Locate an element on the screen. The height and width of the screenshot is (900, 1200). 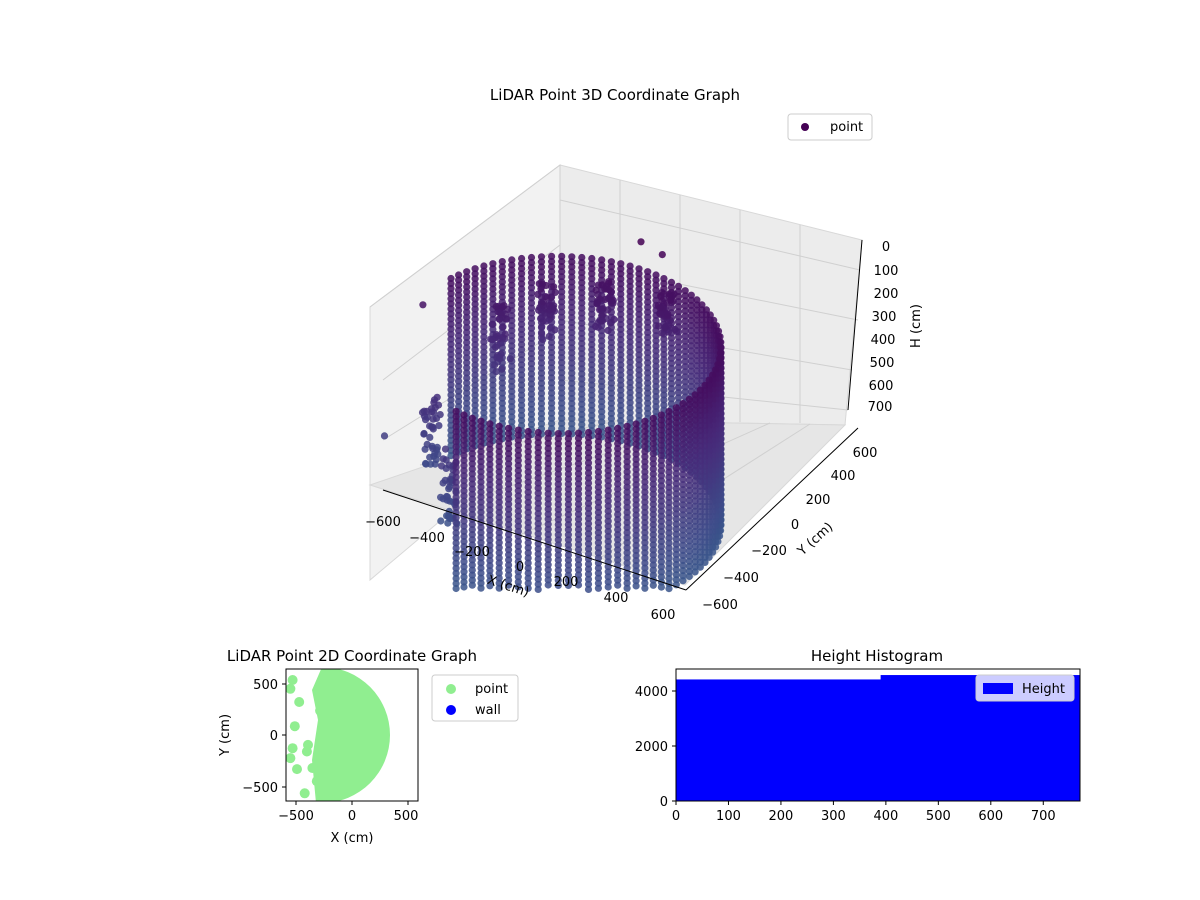
y-axis-line is located at coordinates (772, 509).